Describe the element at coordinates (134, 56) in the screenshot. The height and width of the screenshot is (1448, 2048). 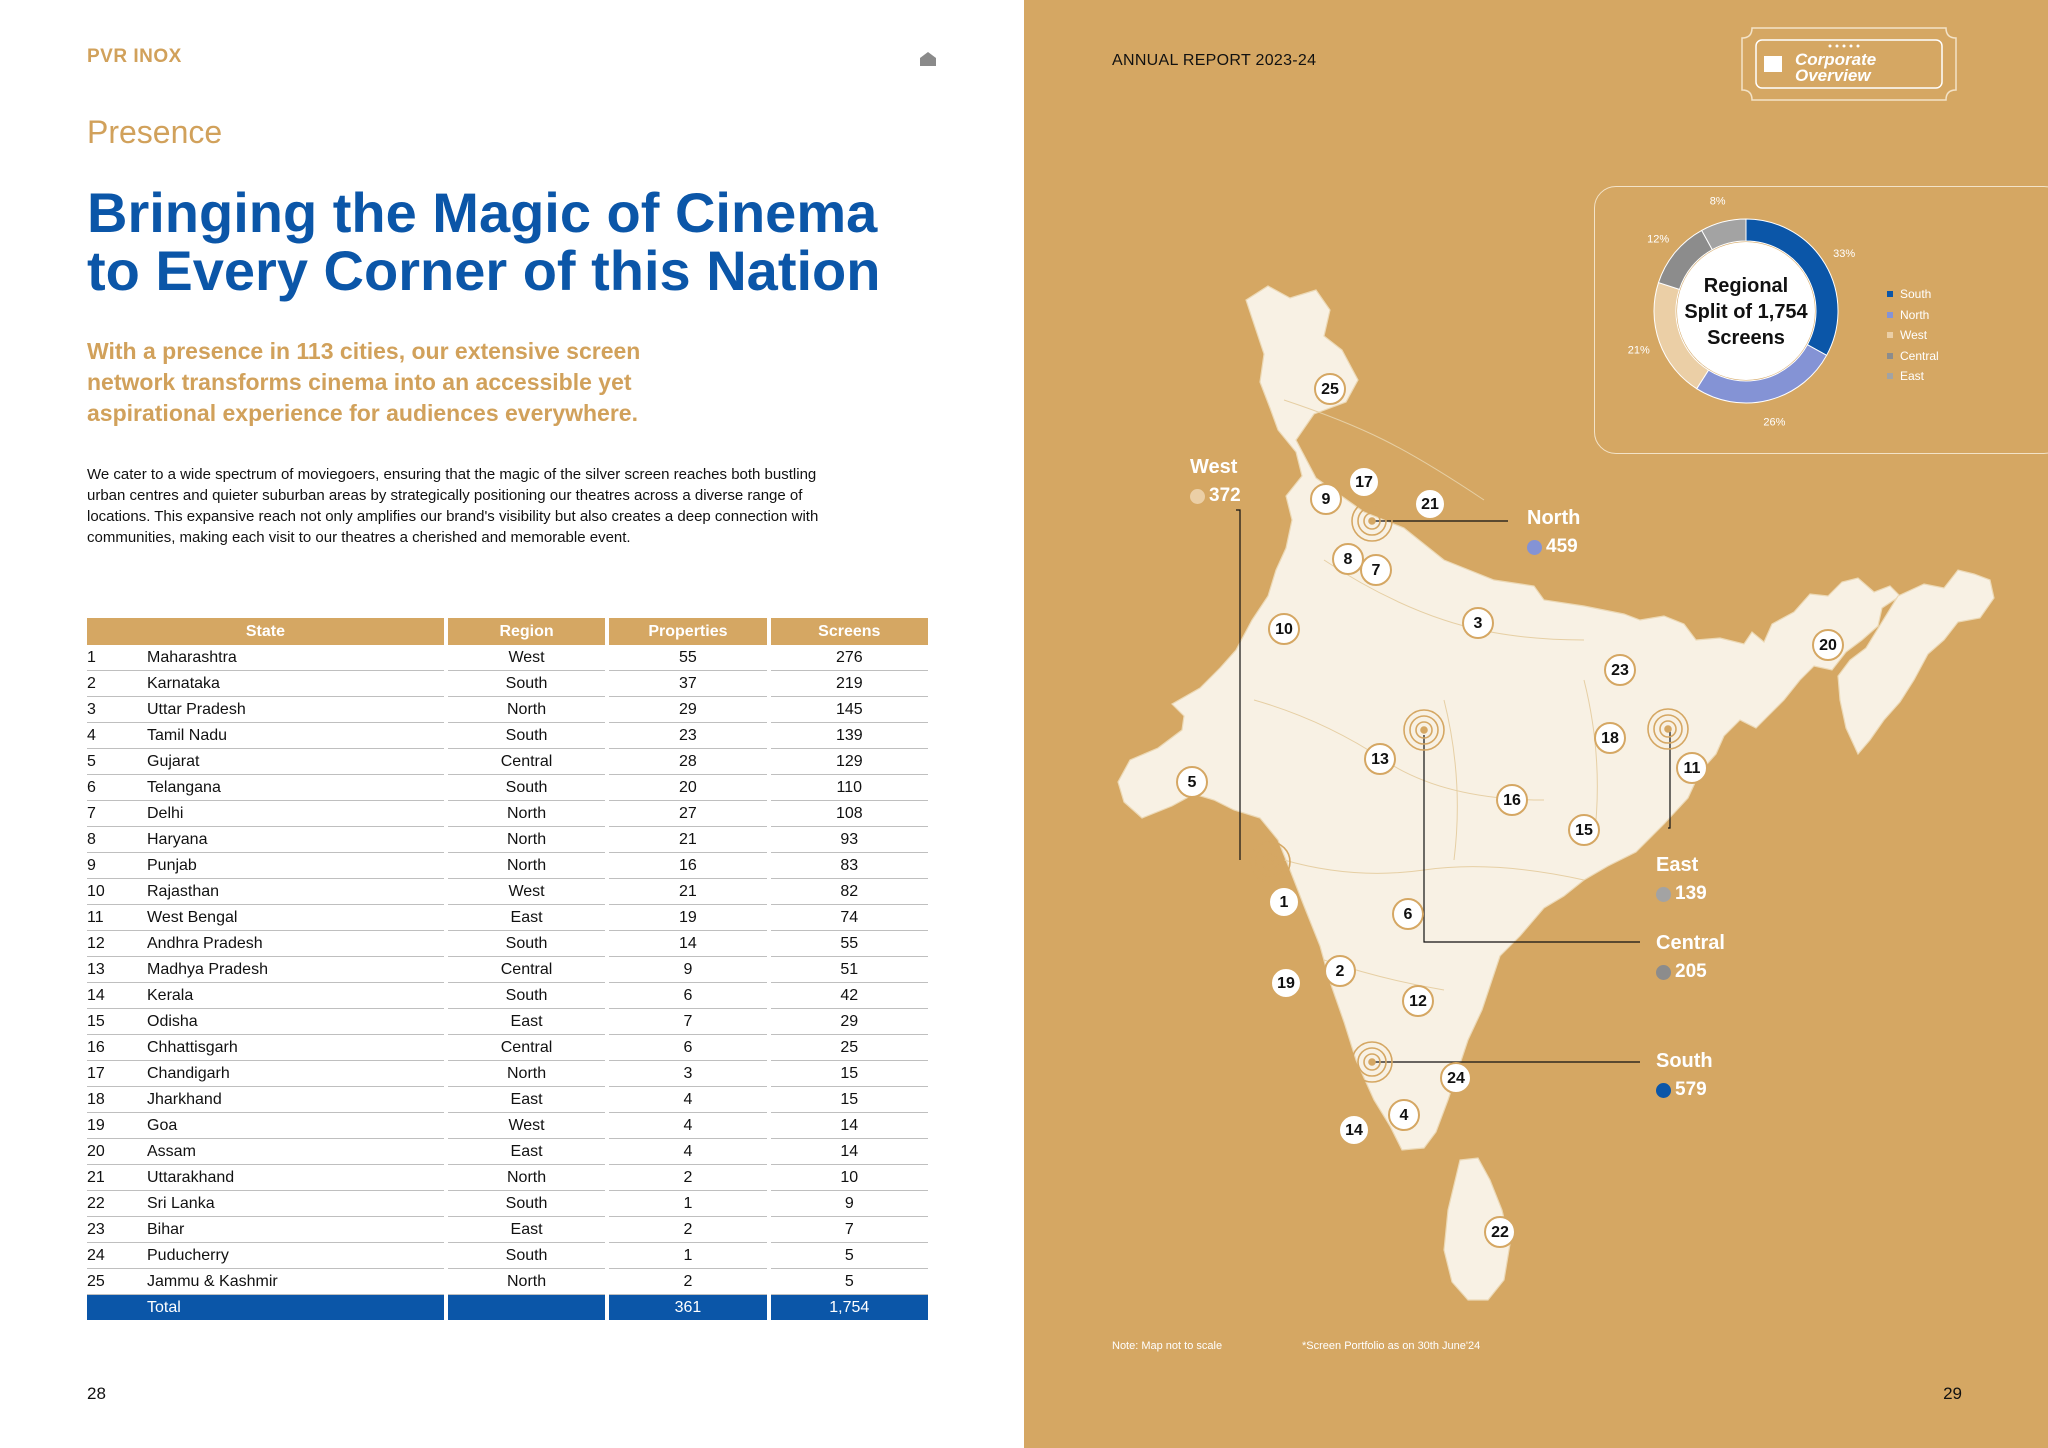
I see `pvr-inox-logo: PVR​ INOX` at that location.